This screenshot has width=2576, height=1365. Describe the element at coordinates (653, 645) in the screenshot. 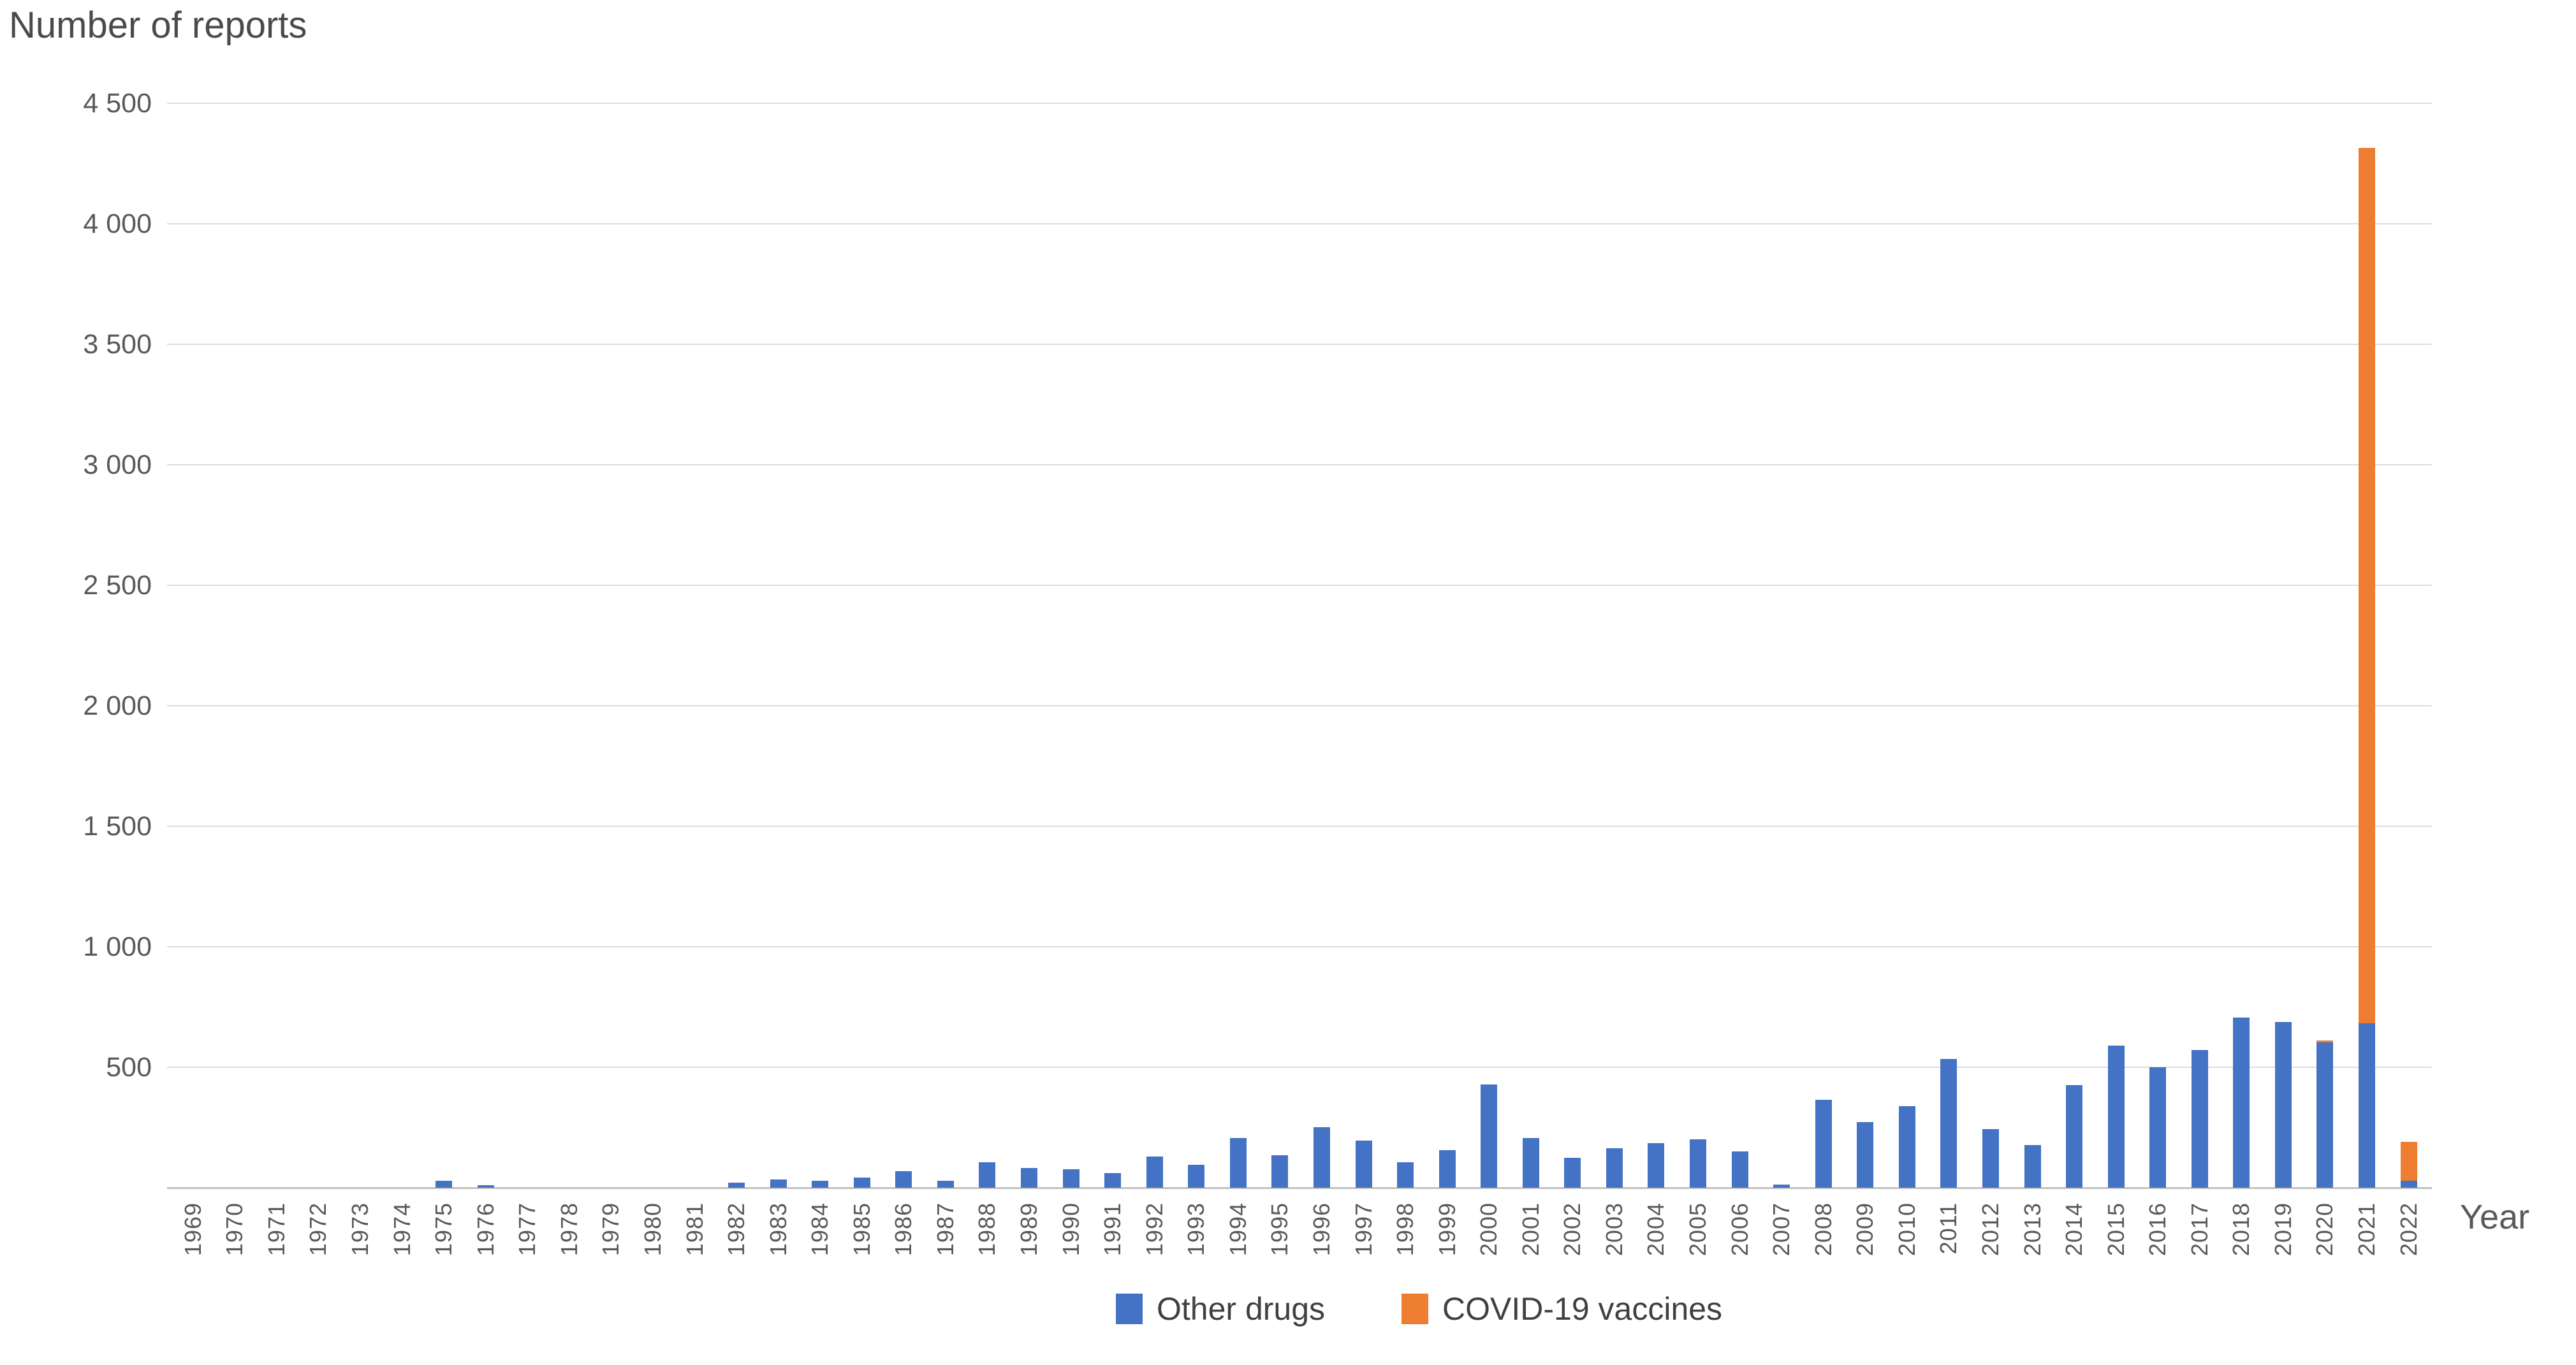

I see `bar-group-1980` at that location.